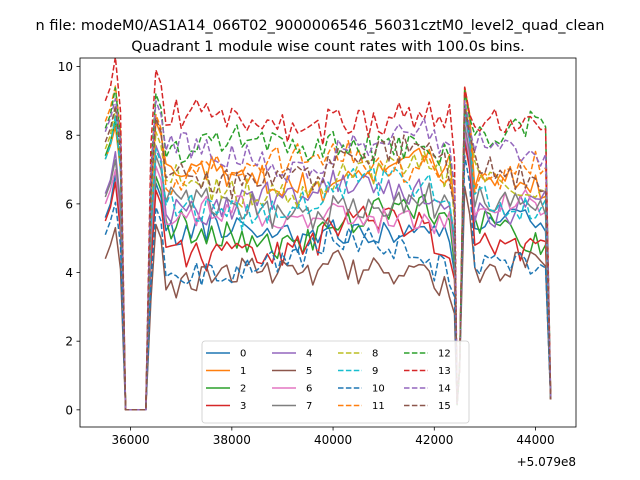  I want to click on legend-label-10: 10, so click(378, 389).